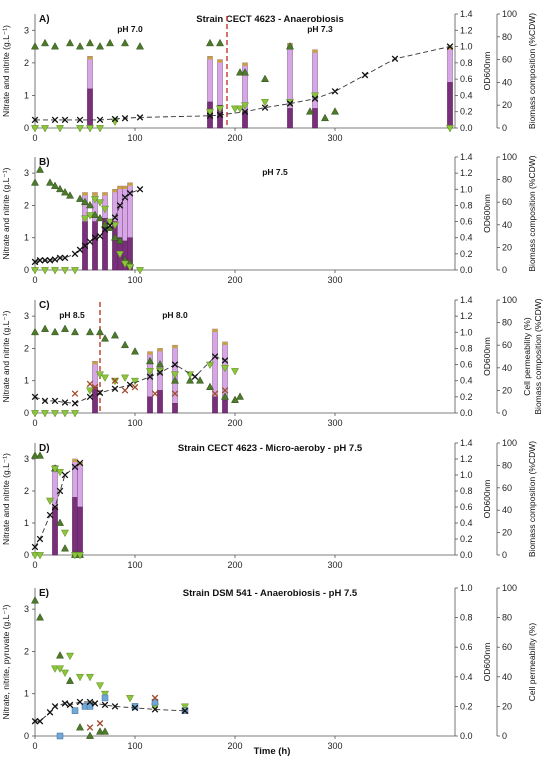  Describe the element at coordinates (44, 305) in the screenshot. I see `panel-label: C)` at that location.